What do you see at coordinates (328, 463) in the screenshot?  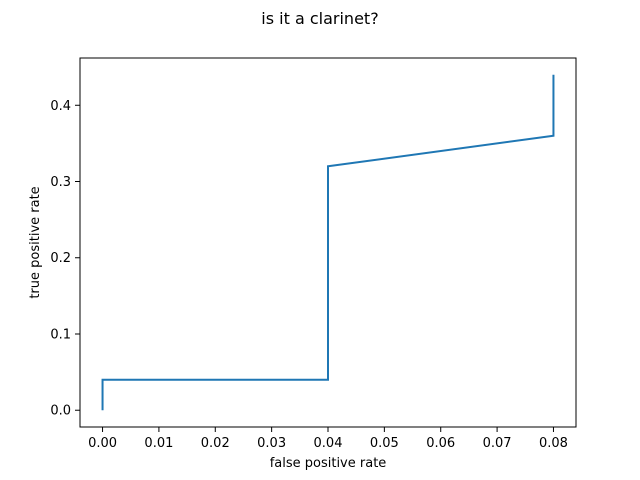 I see `x-axis-label: false positive rate` at bounding box center [328, 463].